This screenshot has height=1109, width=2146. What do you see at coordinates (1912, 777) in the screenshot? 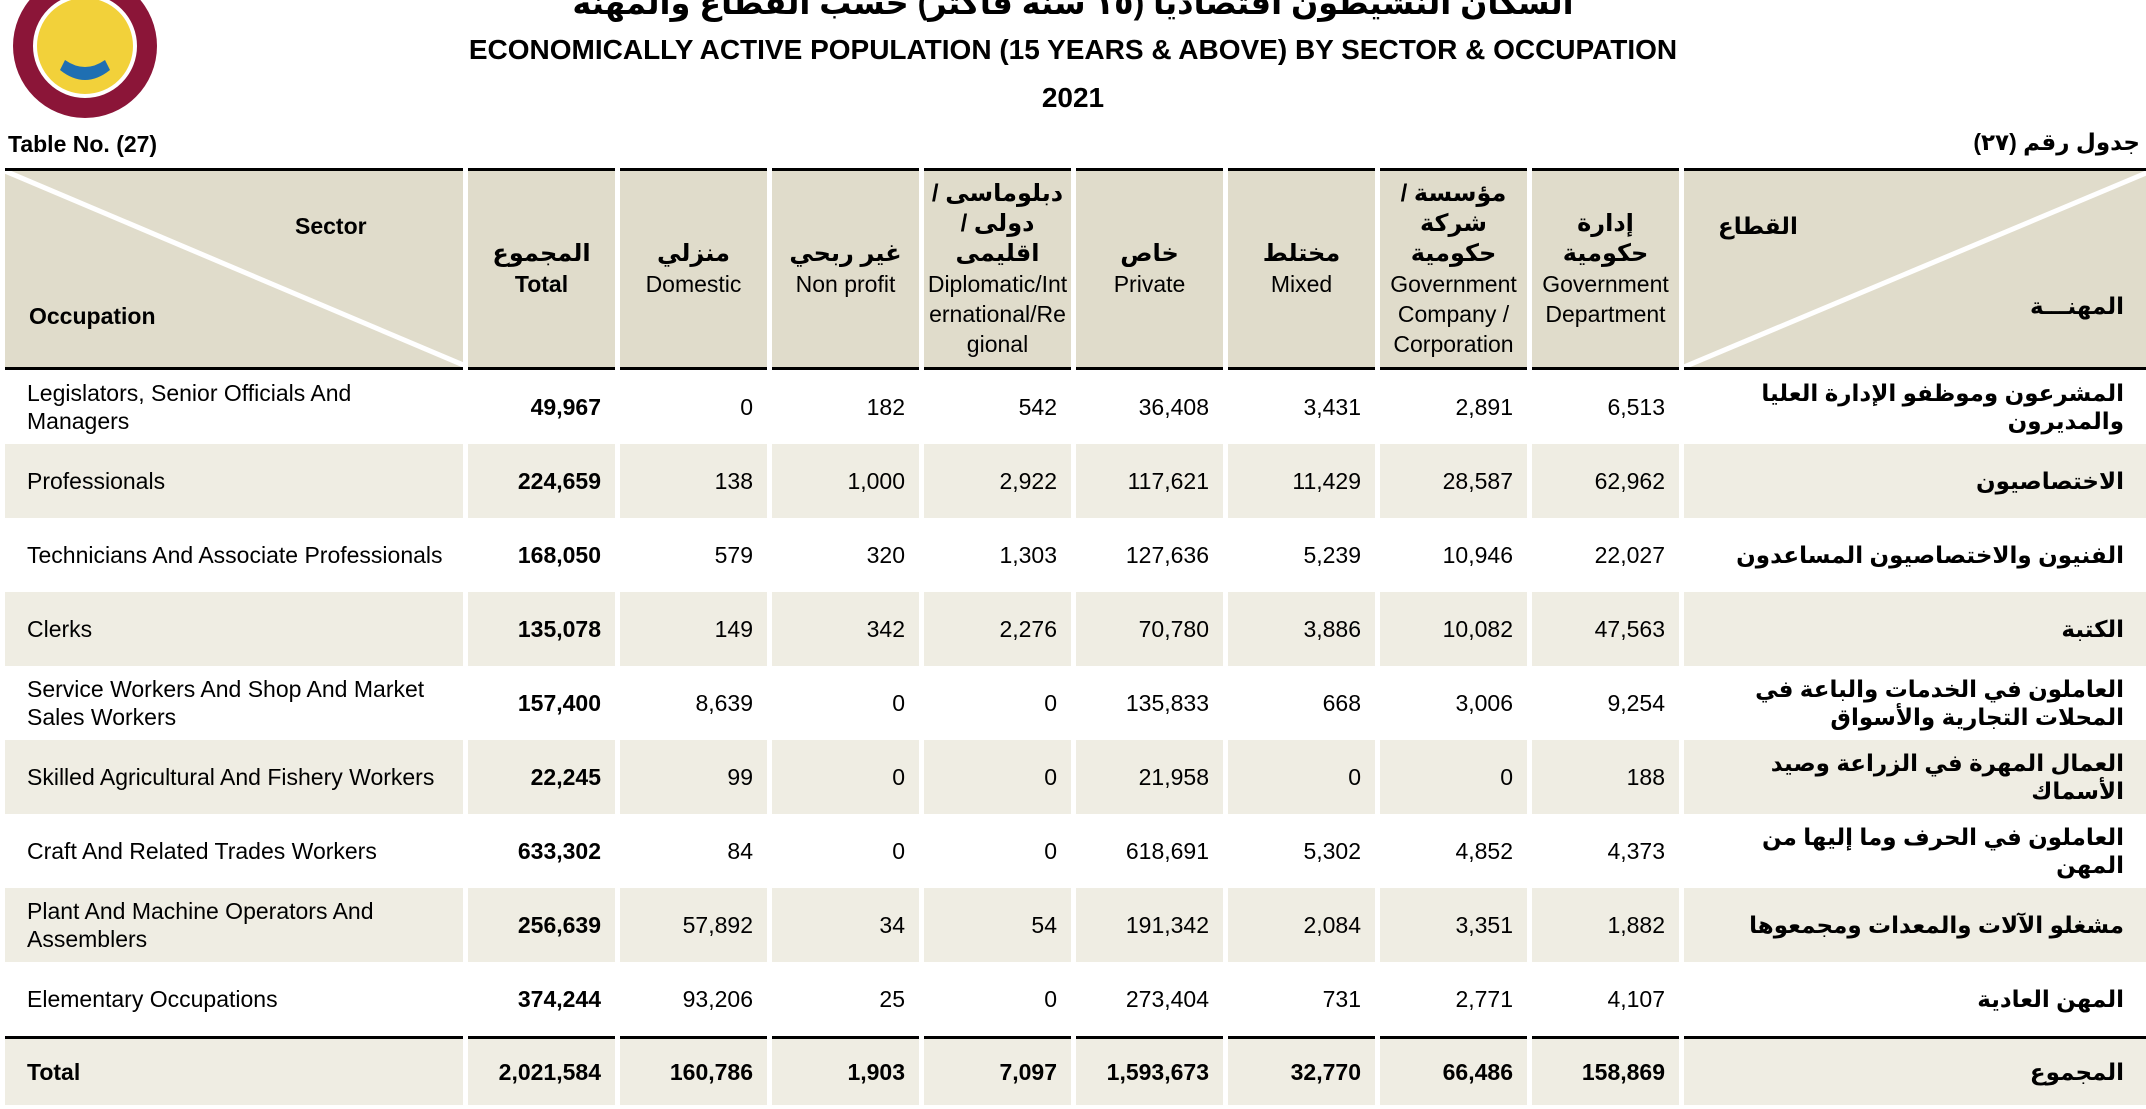
I see `occupation-arabic: العمال المهرة في الزراعة وصيد الأسماك` at bounding box center [1912, 777].